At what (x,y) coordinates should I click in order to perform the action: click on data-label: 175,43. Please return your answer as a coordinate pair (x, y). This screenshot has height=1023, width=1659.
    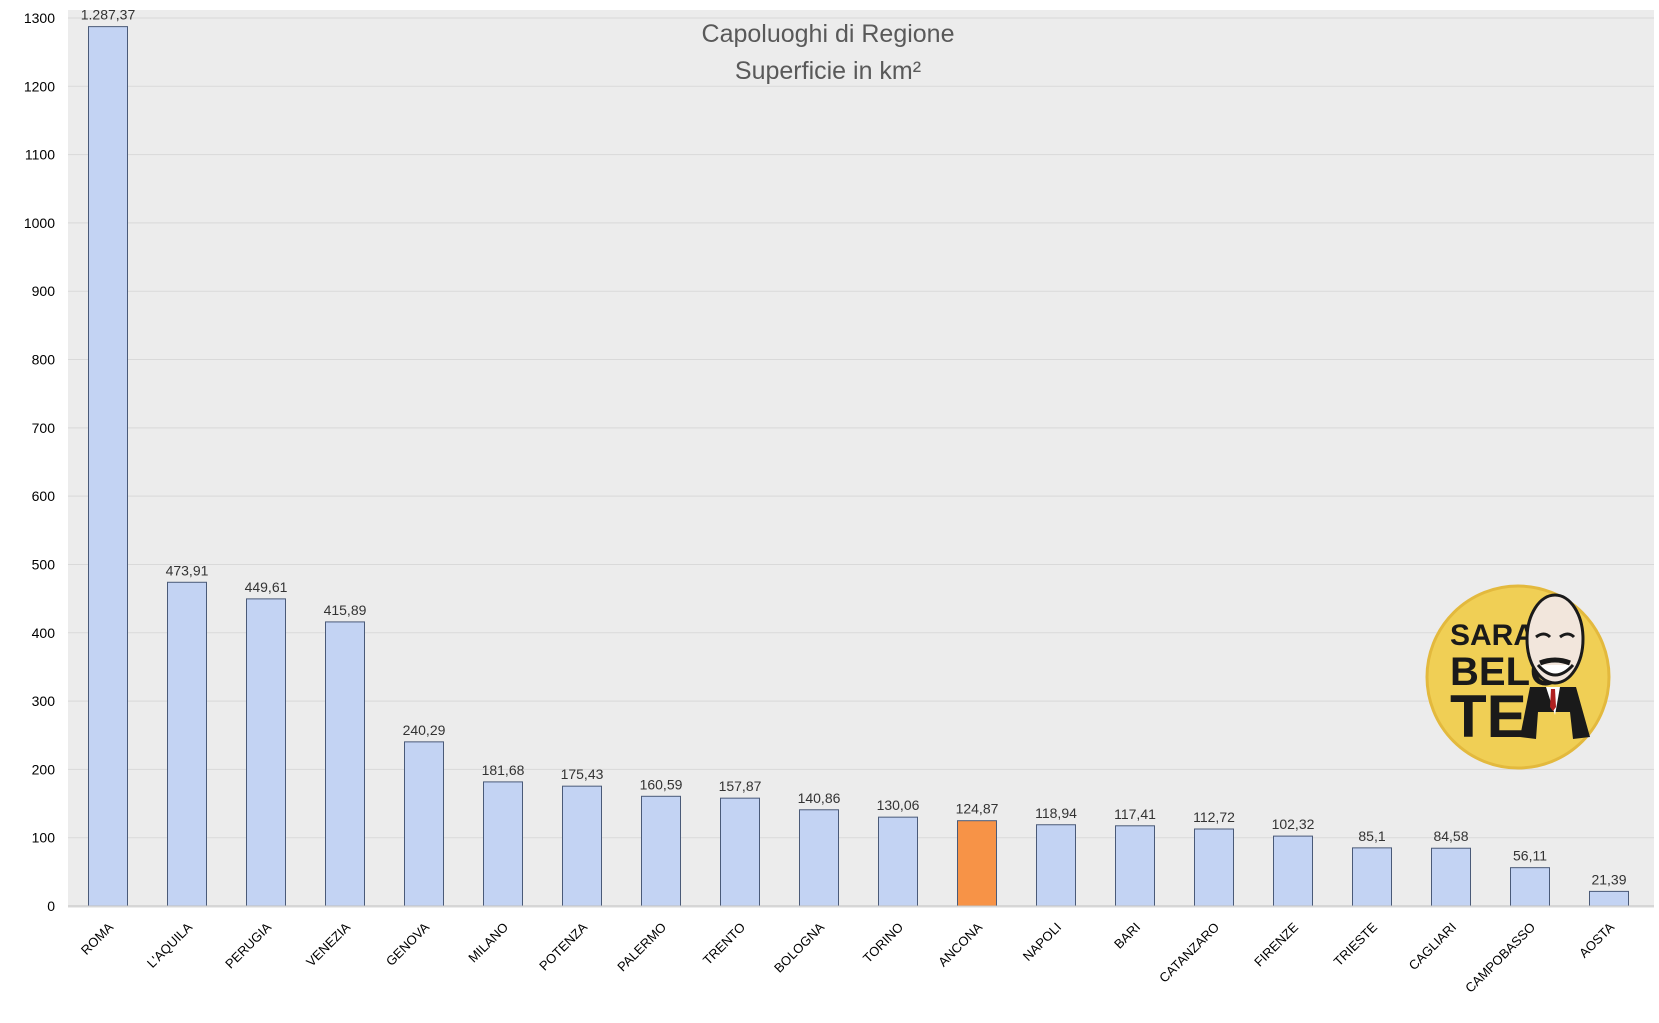
    Looking at the image, I should click on (582, 774).